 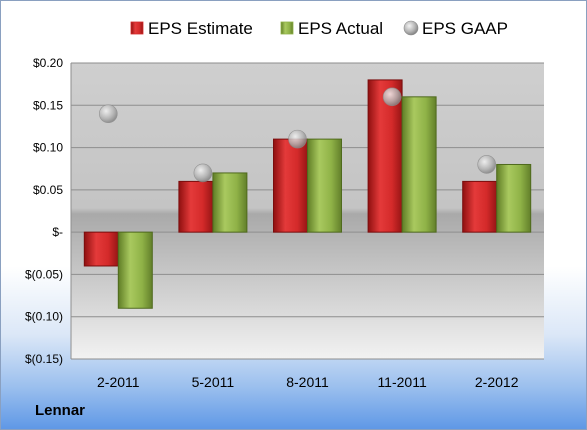 What do you see at coordinates (118, 382) in the screenshot?
I see `x-tick-label: 2-2011` at bounding box center [118, 382].